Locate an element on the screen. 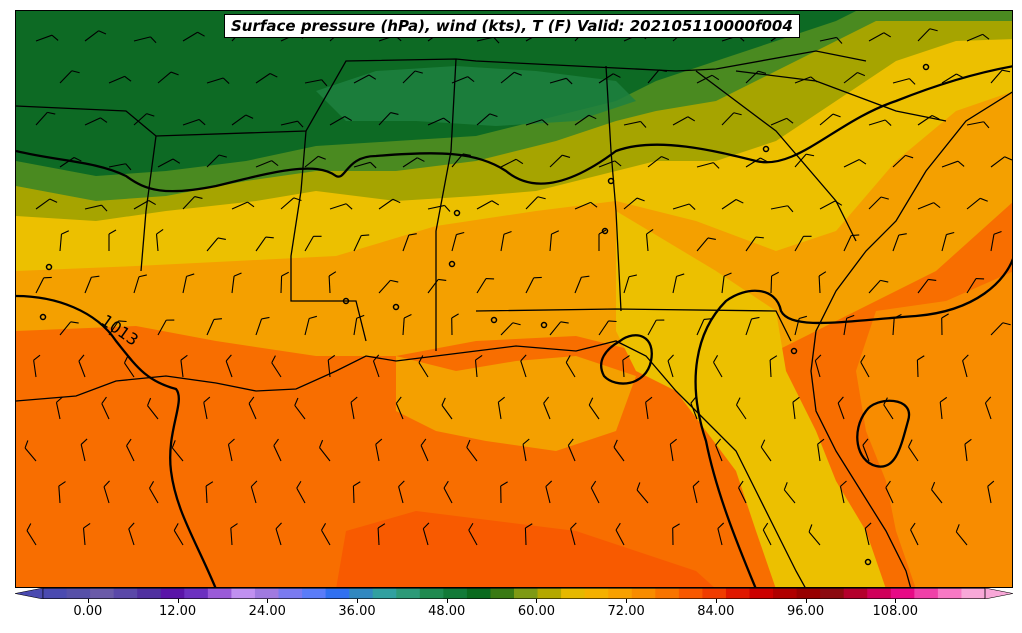  colorbar-tick-label: 108.00 is located at coordinates (895, 611).